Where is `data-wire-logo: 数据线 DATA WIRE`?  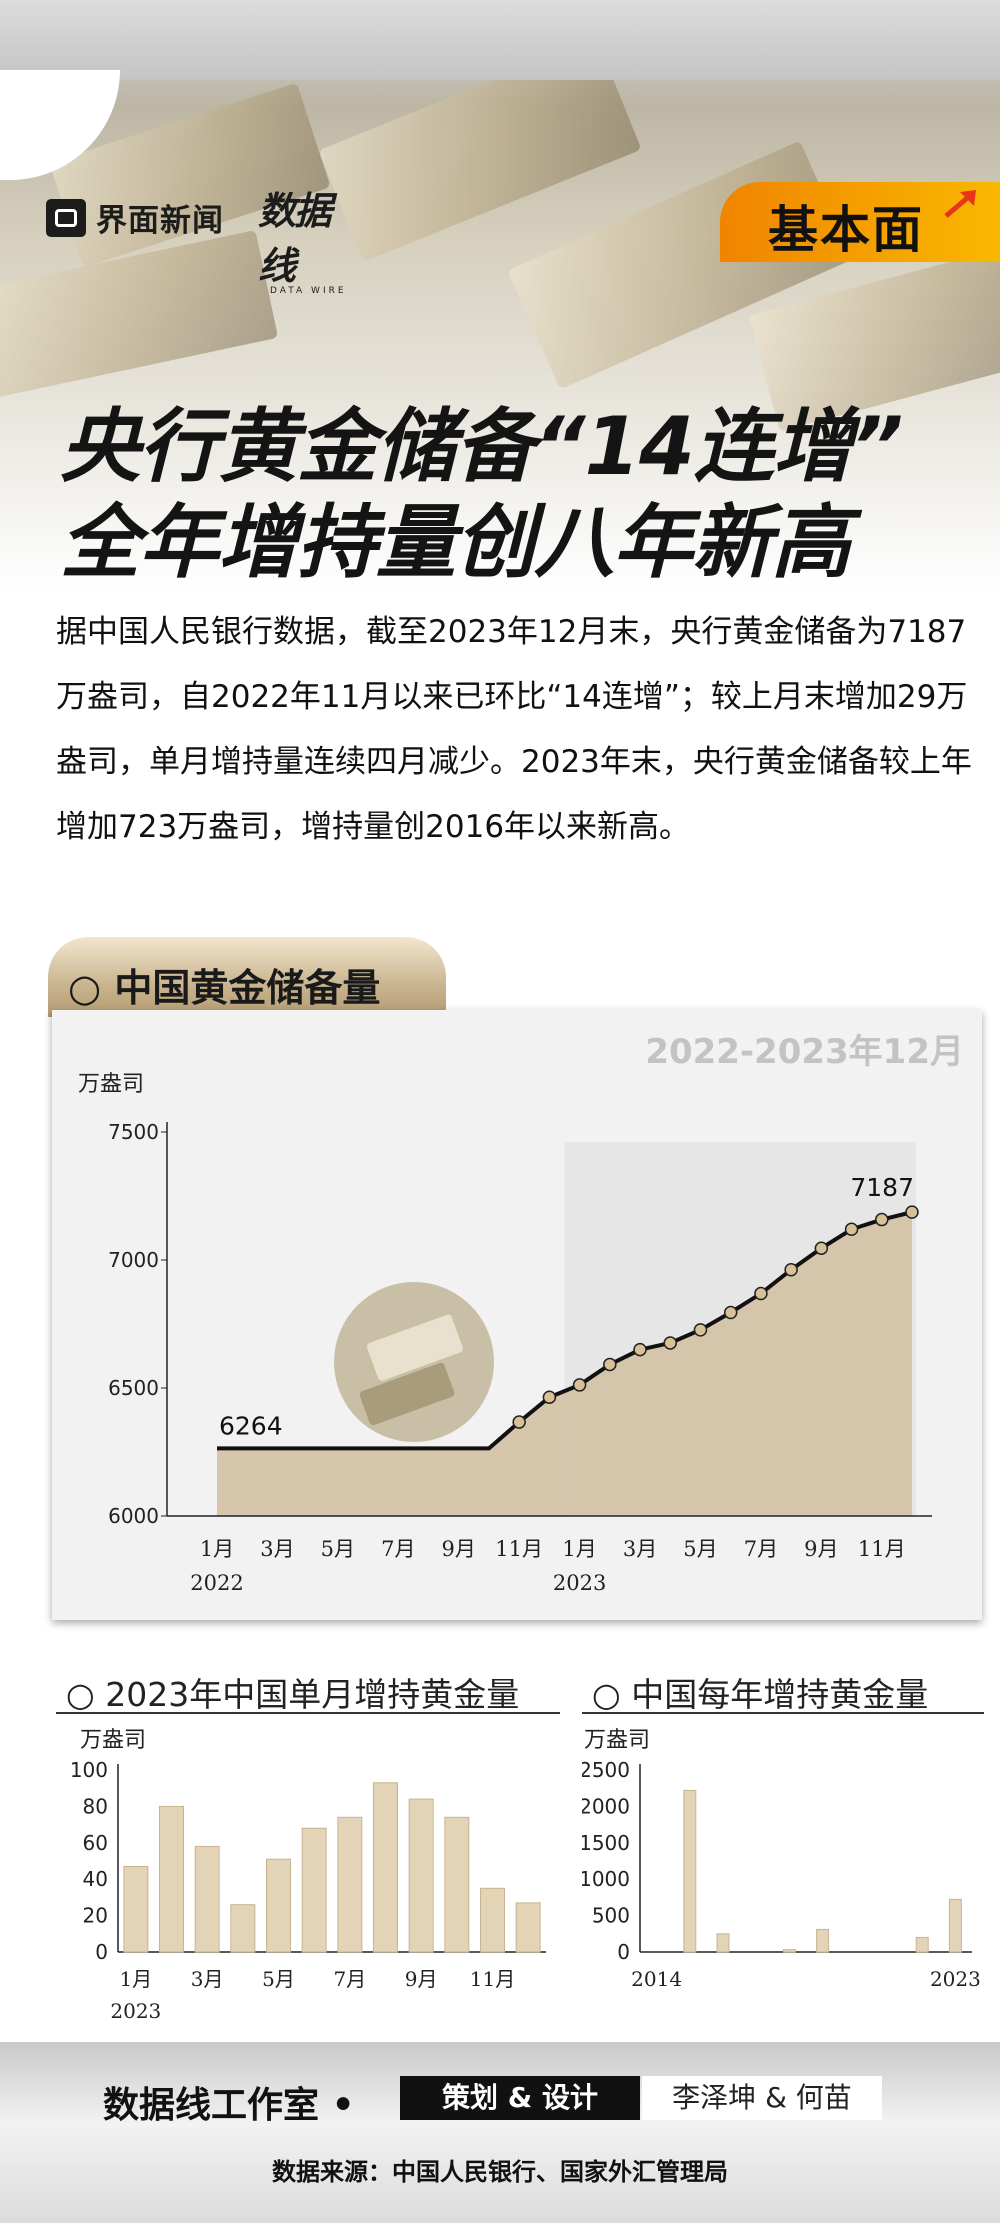 data-wire-logo: 数据线 DATA WIRE is located at coordinates (308, 238).